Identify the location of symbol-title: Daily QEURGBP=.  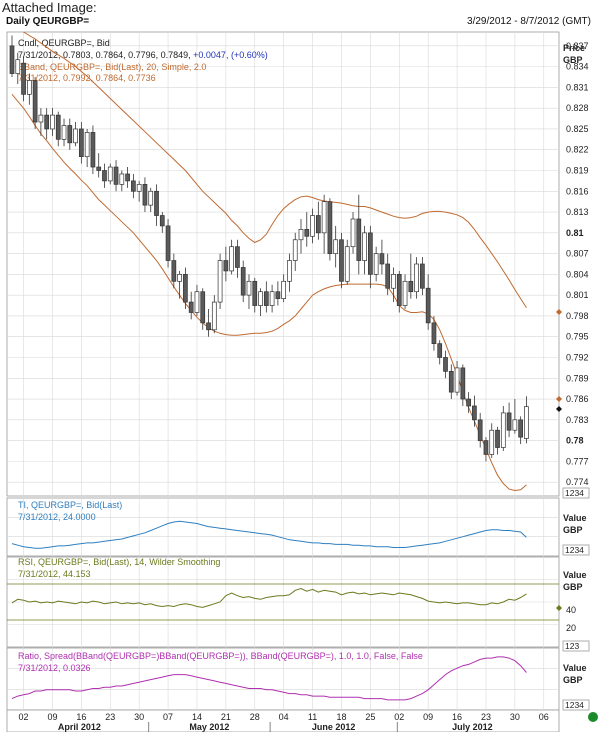
(48, 21).